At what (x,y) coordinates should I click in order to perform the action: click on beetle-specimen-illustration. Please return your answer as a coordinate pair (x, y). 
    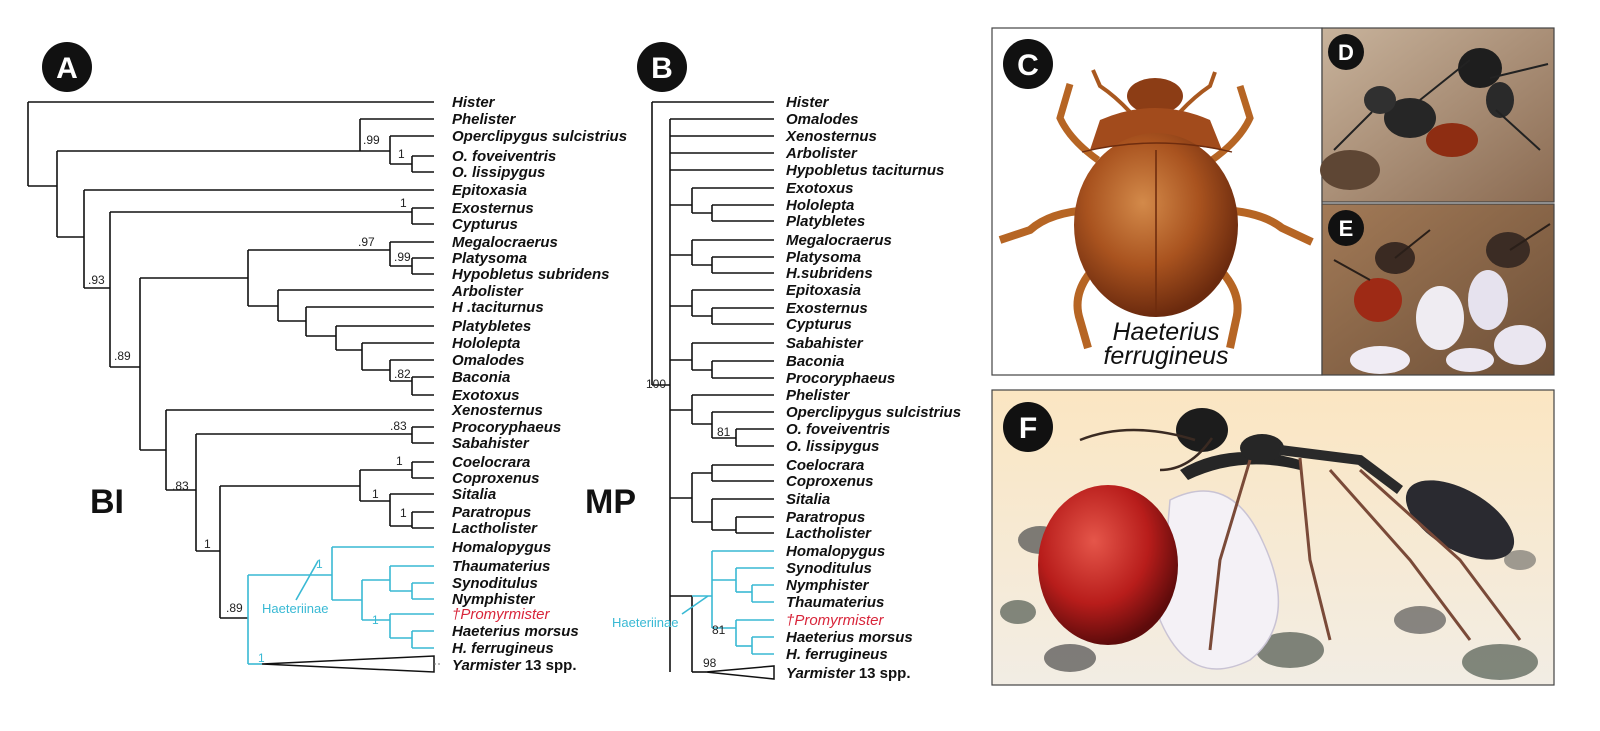
    Looking at the image, I should click on (1156, 209).